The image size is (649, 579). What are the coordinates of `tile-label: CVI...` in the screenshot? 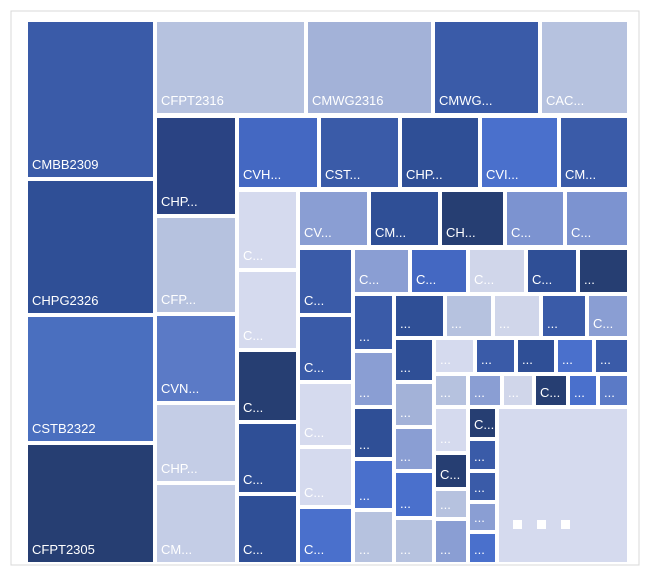 It's located at (502, 174).